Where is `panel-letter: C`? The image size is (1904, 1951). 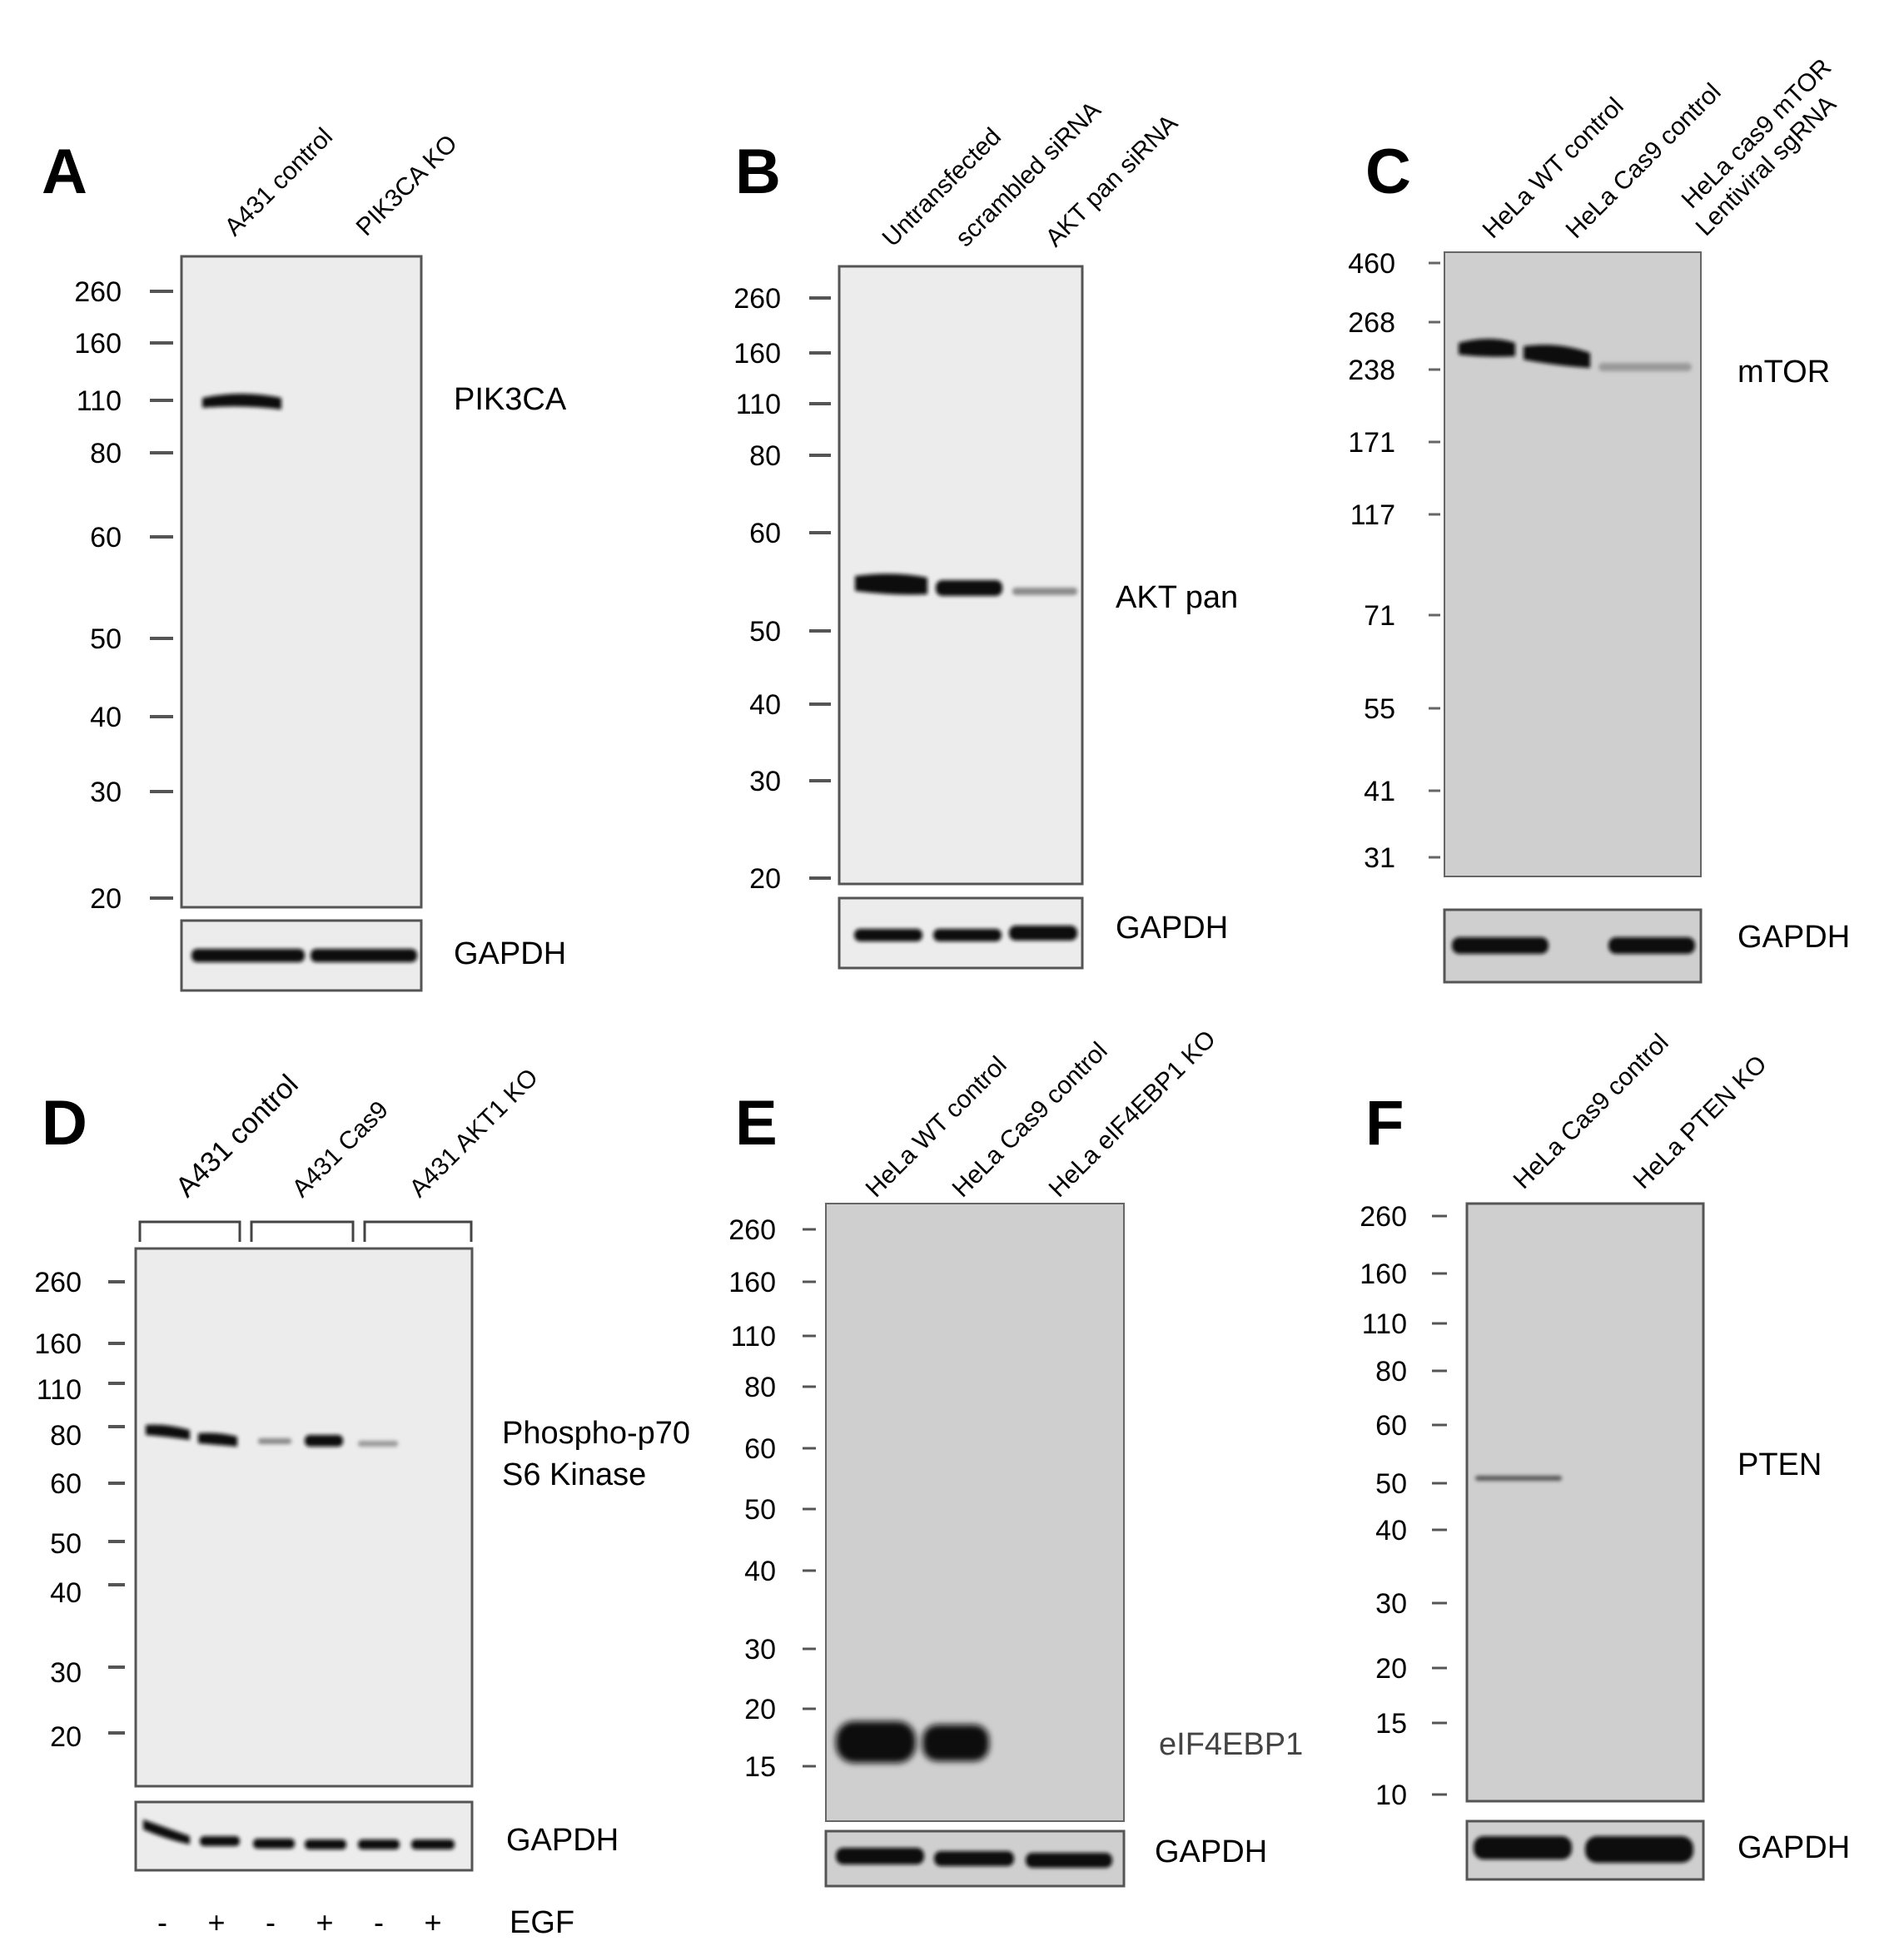
panel-letter: C is located at coordinates (1388, 172).